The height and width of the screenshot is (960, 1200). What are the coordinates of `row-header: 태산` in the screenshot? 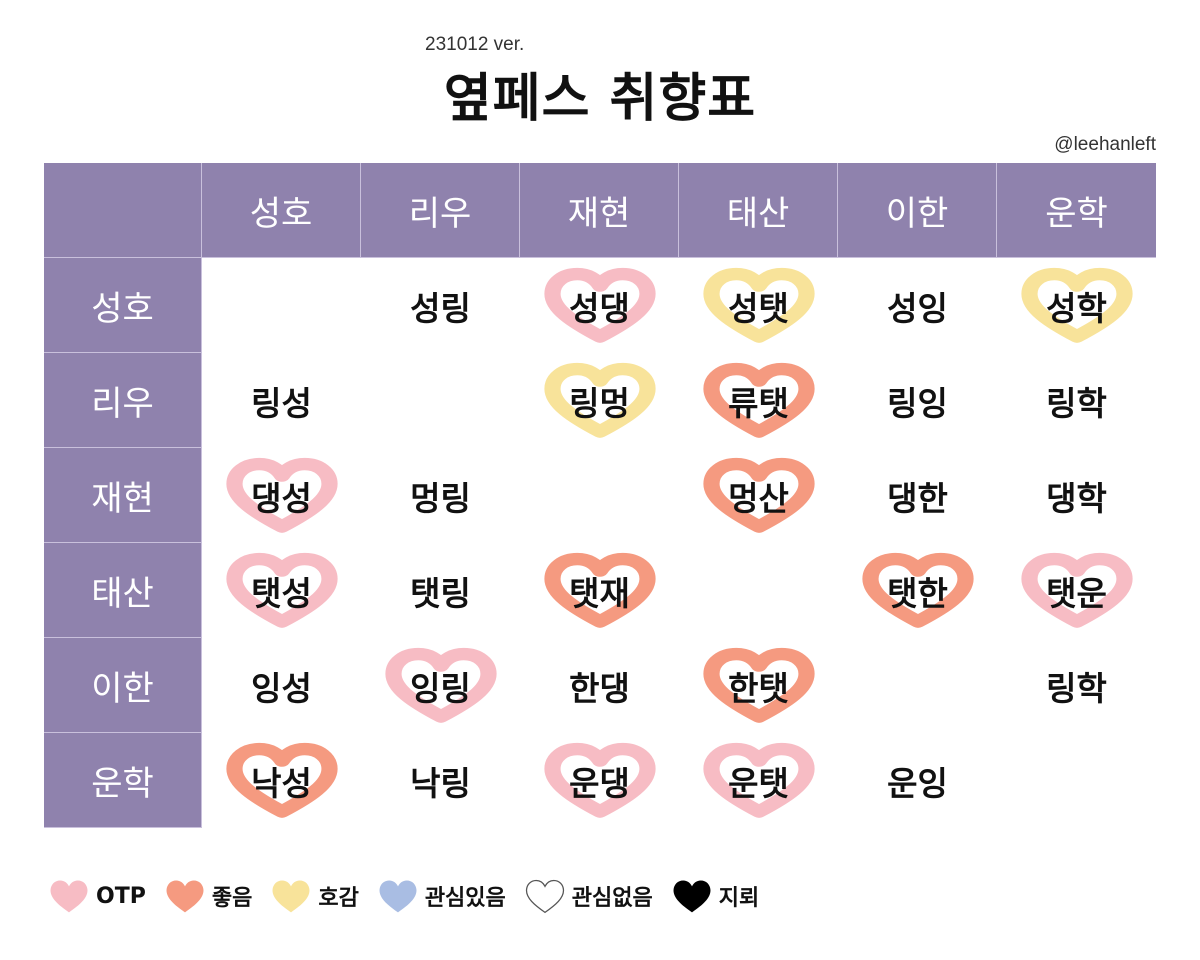 It's located at (123, 590).